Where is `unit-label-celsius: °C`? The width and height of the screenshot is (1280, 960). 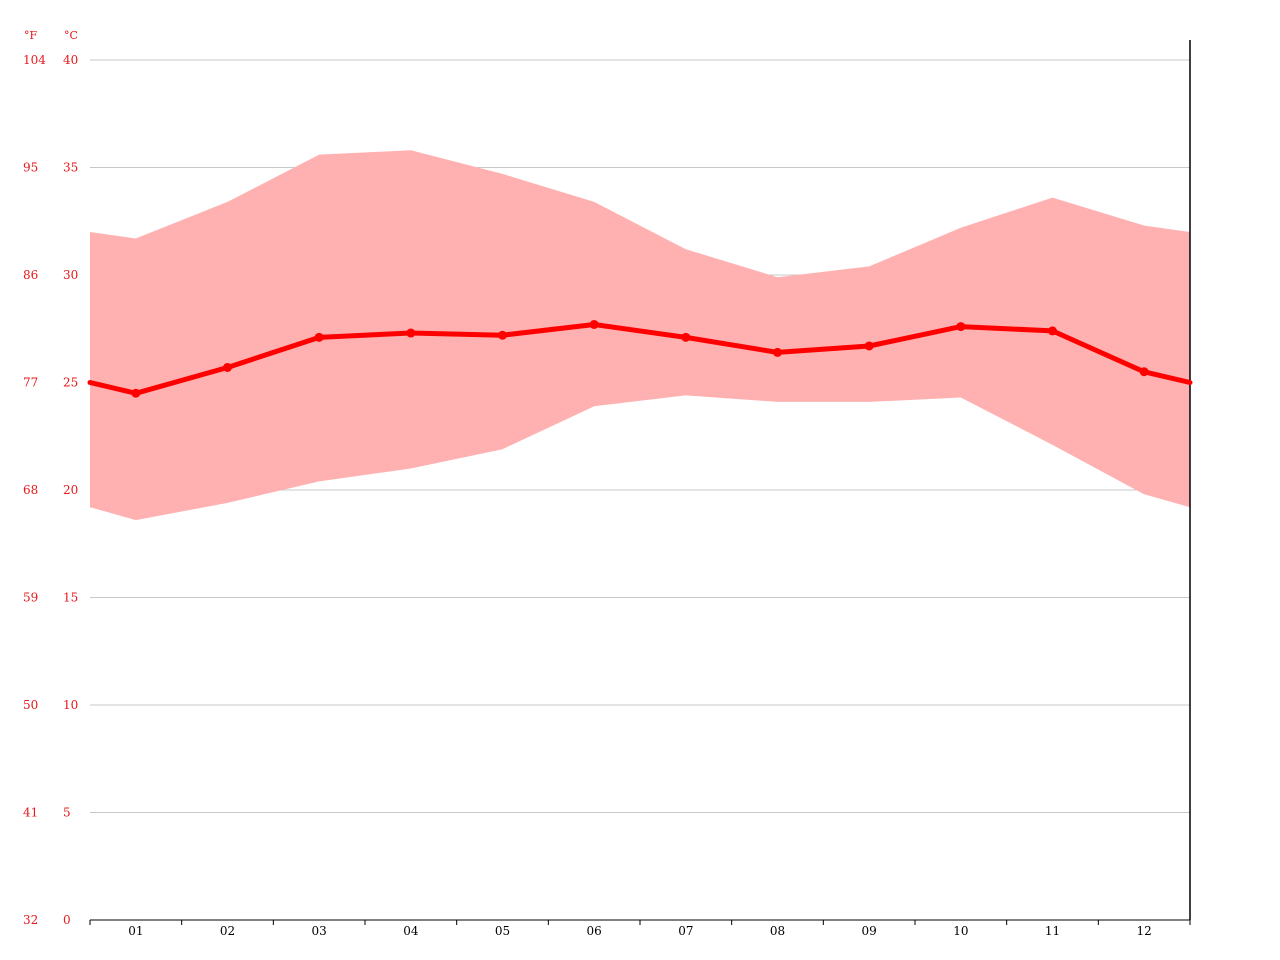 unit-label-celsius: °C is located at coordinates (71, 35).